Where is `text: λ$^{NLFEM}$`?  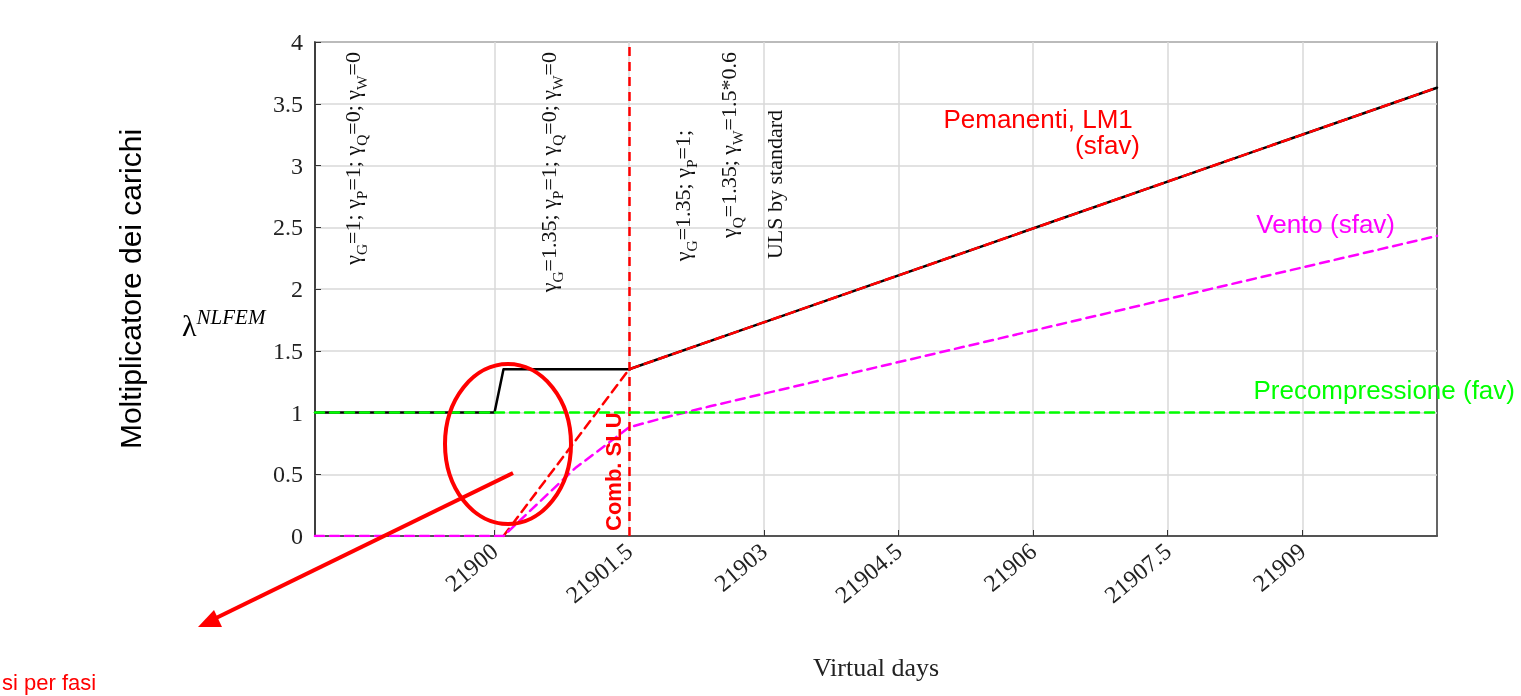
text: λ$^{NLFEM}$ is located at coordinates (224, 323).